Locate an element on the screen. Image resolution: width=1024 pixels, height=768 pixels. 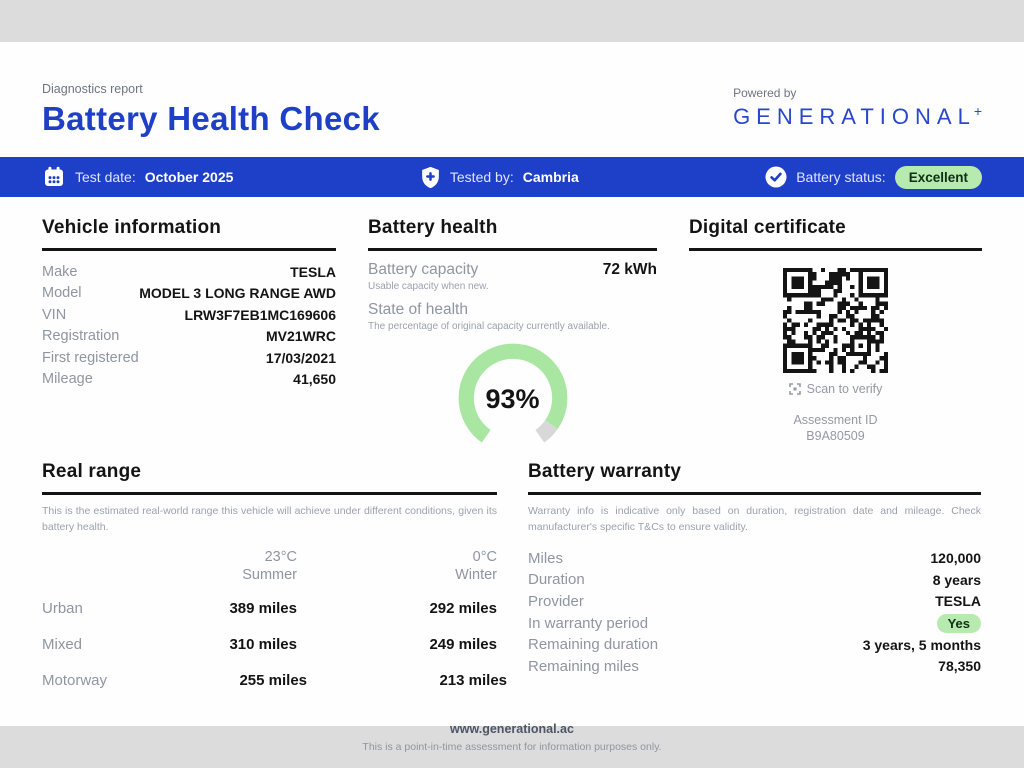
row-value: 389 miles is located at coordinates (263, 608).